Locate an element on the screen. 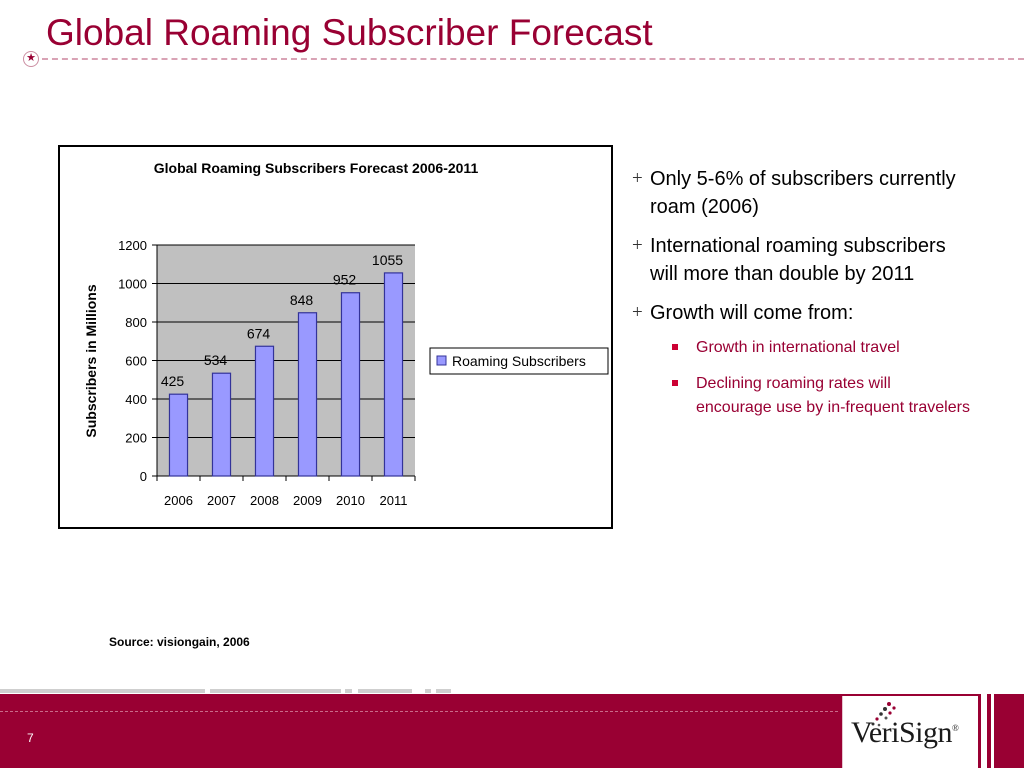 The height and width of the screenshot is (768, 1024). sub-bullet-item: Growth in international travel is located at coordinates (800, 348).